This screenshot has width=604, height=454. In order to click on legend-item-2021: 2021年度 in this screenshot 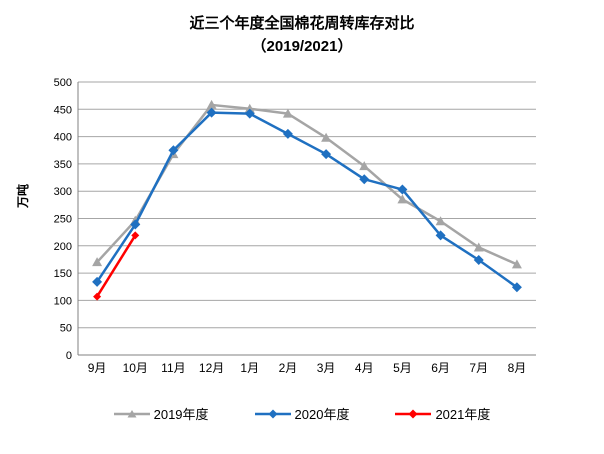, I will do `click(442, 413)`.